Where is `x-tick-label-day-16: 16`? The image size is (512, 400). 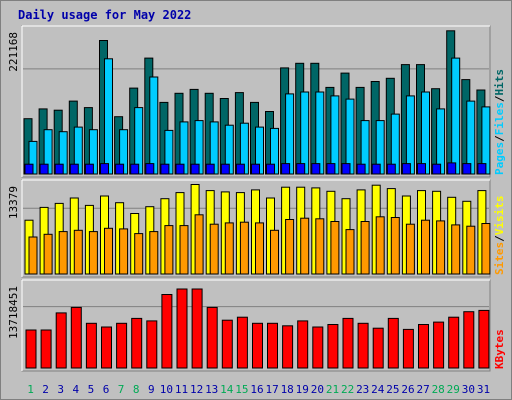 x-tick-label-day-16: 16 is located at coordinates (256, 389).